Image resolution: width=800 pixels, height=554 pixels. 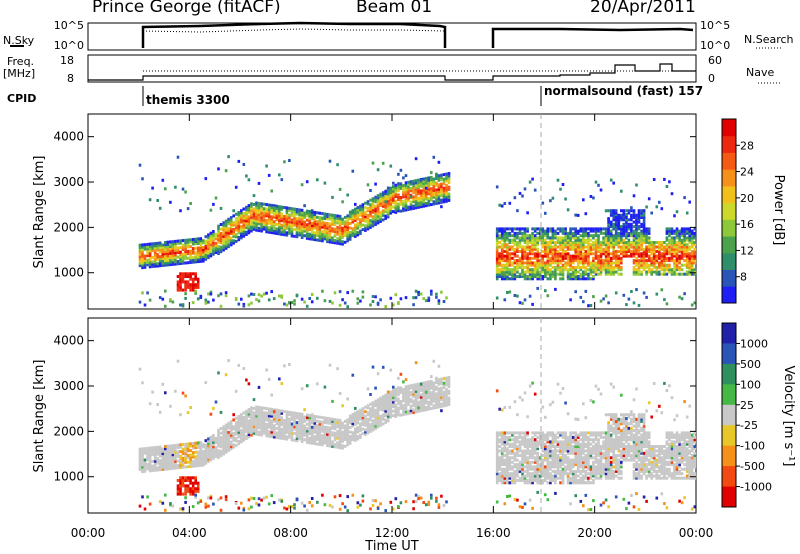 What do you see at coordinates (392, 72) in the screenshot?
I see `freq-line` at bounding box center [392, 72].